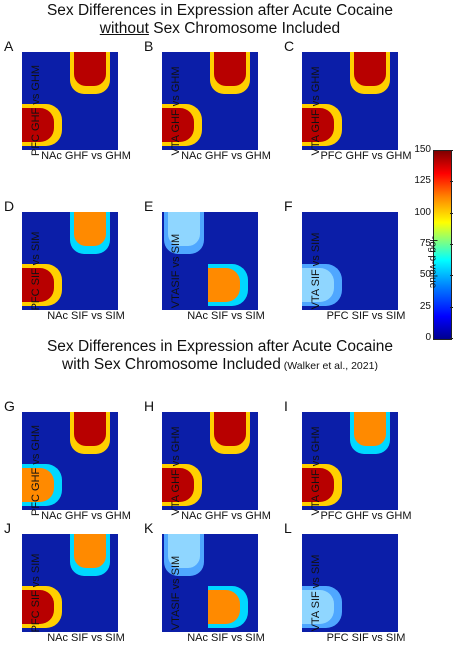 This screenshot has width=474, height=670. What do you see at coordinates (9, 46) in the screenshot?
I see `panel-letter: A` at bounding box center [9, 46].